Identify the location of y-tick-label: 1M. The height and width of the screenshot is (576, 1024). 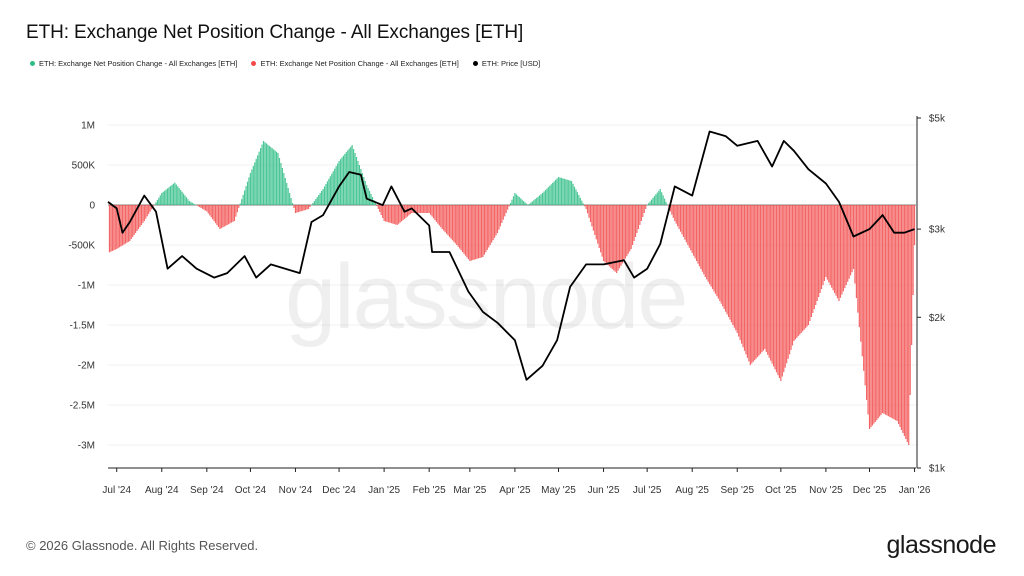
(88, 126).